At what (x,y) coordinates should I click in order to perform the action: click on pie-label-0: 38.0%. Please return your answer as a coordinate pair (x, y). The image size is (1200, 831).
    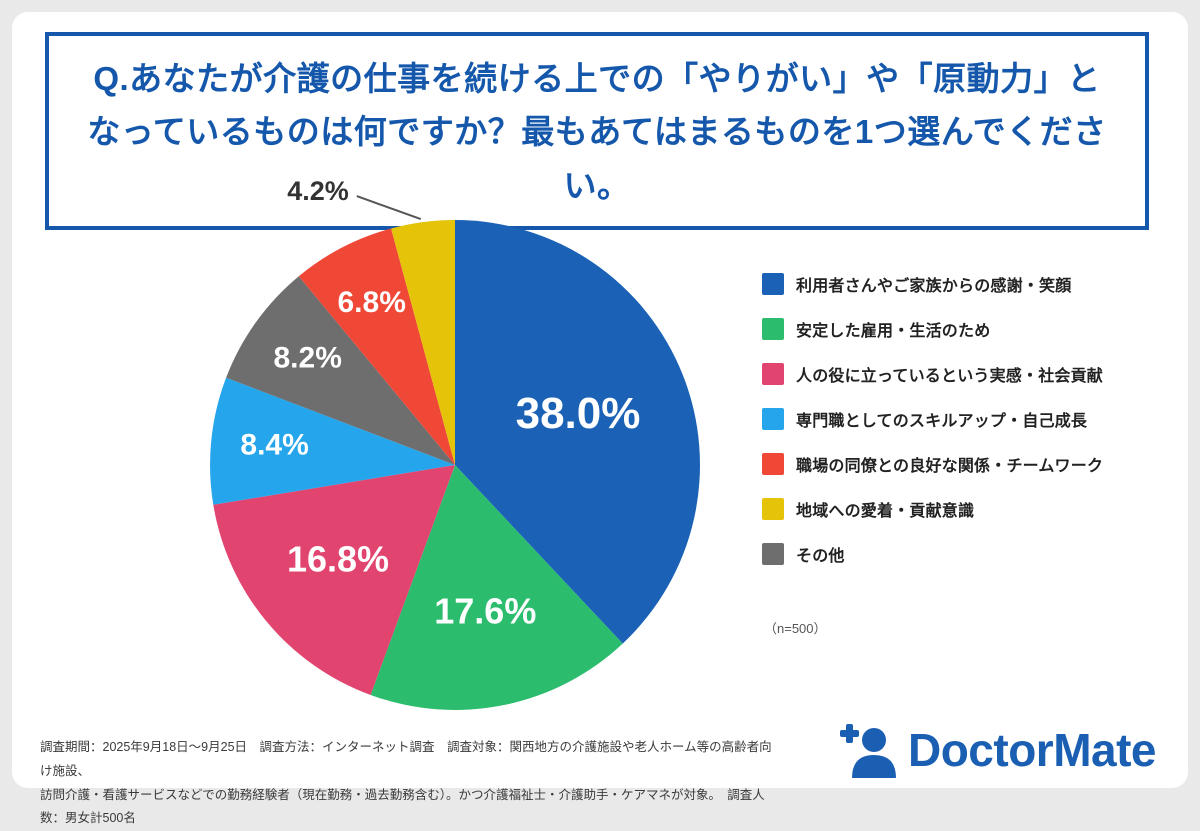
    Looking at the image, I should click on (578, 413).